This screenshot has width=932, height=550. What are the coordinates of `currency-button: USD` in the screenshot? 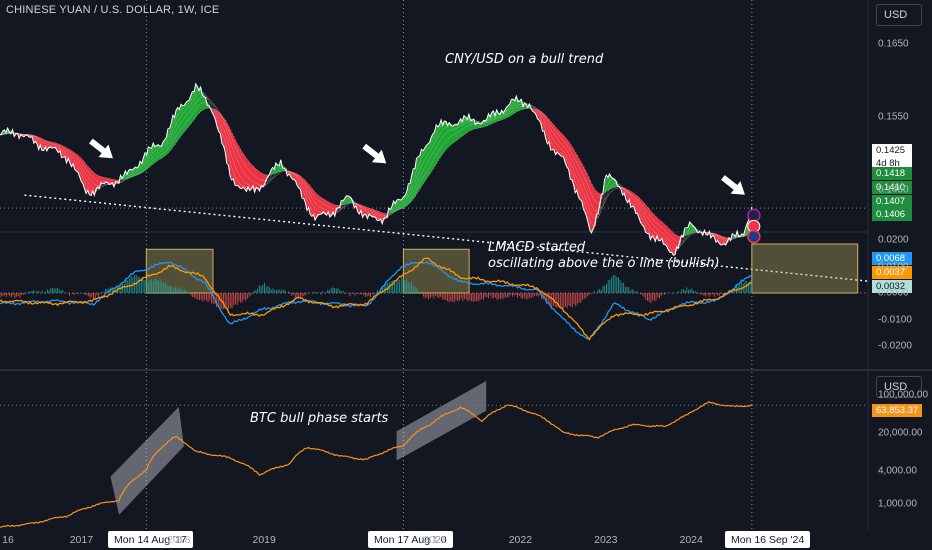 It's located at (899, 15).